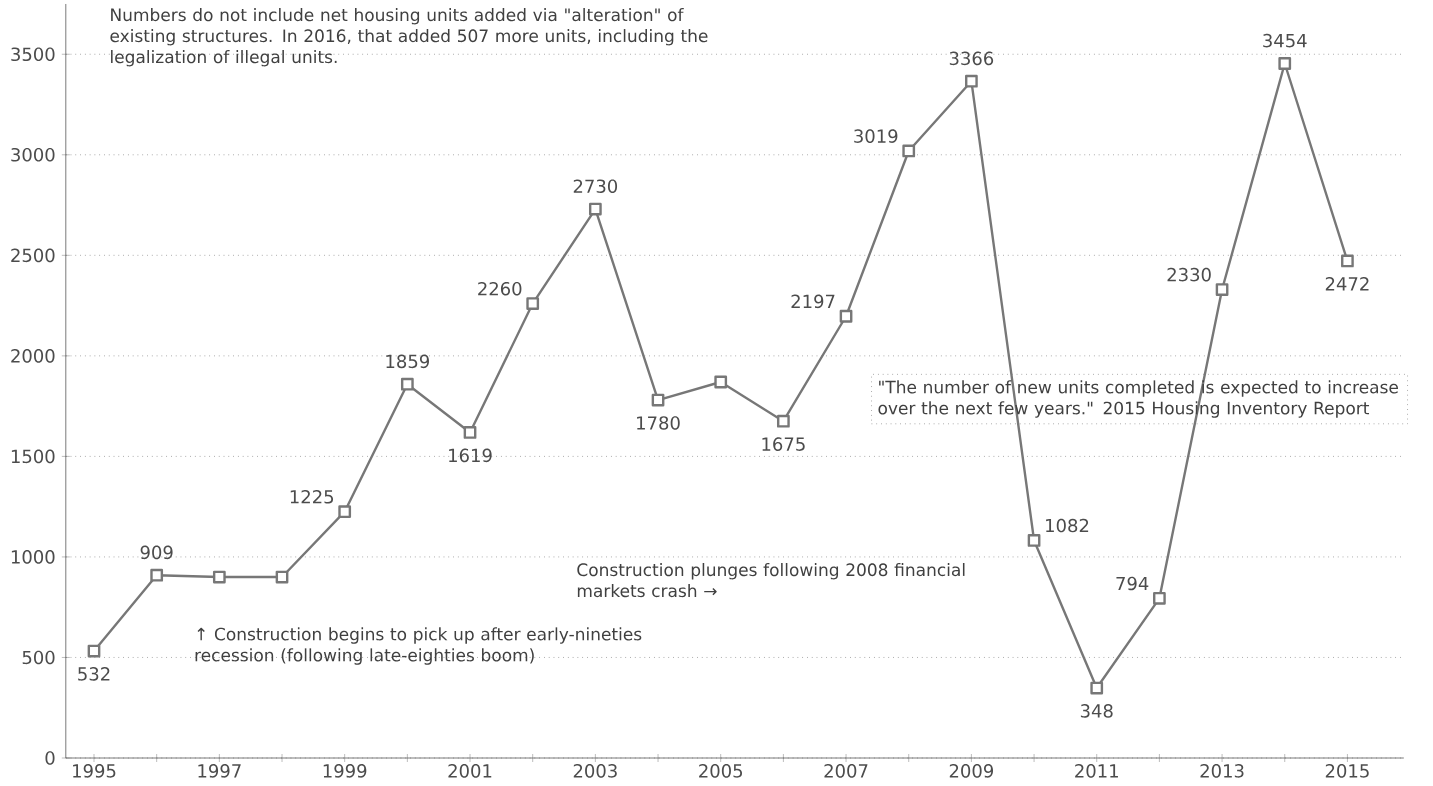  I want to click on x-tick-label: 1997, so click(219, 771).